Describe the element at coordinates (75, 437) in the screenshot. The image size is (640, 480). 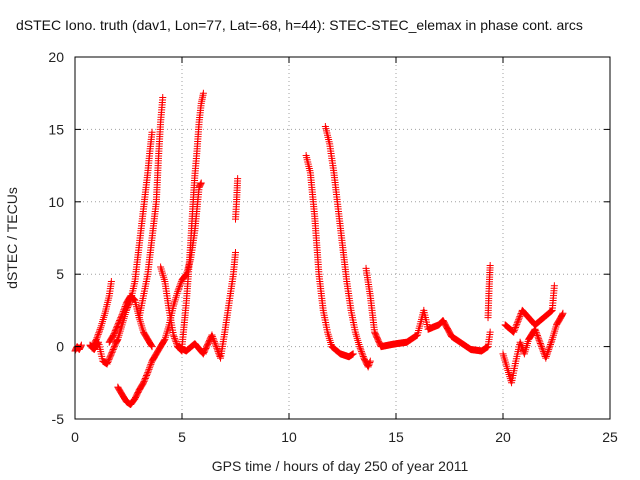
I see `x-tick-label: 0` at that location.